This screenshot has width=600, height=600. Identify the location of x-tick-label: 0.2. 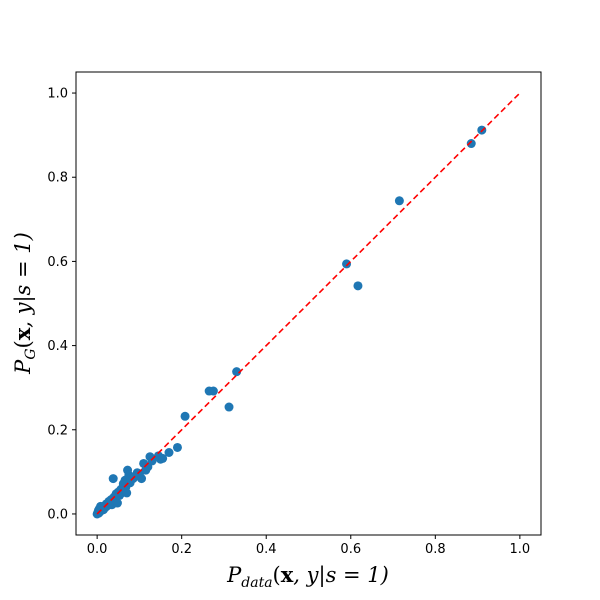
(181, 549).